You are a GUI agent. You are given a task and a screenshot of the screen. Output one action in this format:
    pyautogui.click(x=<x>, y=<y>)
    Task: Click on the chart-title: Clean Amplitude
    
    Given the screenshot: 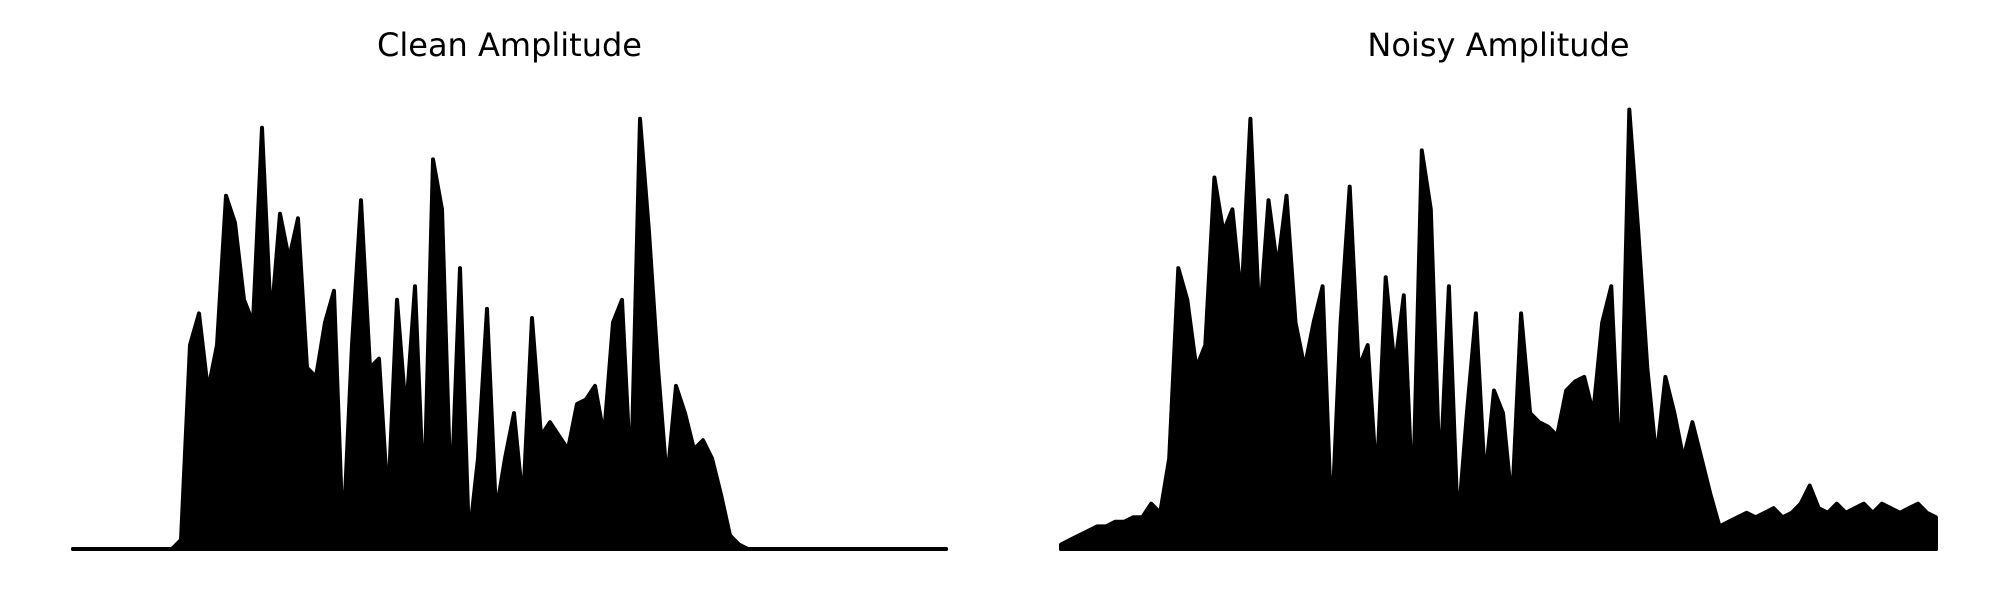 What is the action you would take?
    pyautogui.click(x=509, y=45)
    